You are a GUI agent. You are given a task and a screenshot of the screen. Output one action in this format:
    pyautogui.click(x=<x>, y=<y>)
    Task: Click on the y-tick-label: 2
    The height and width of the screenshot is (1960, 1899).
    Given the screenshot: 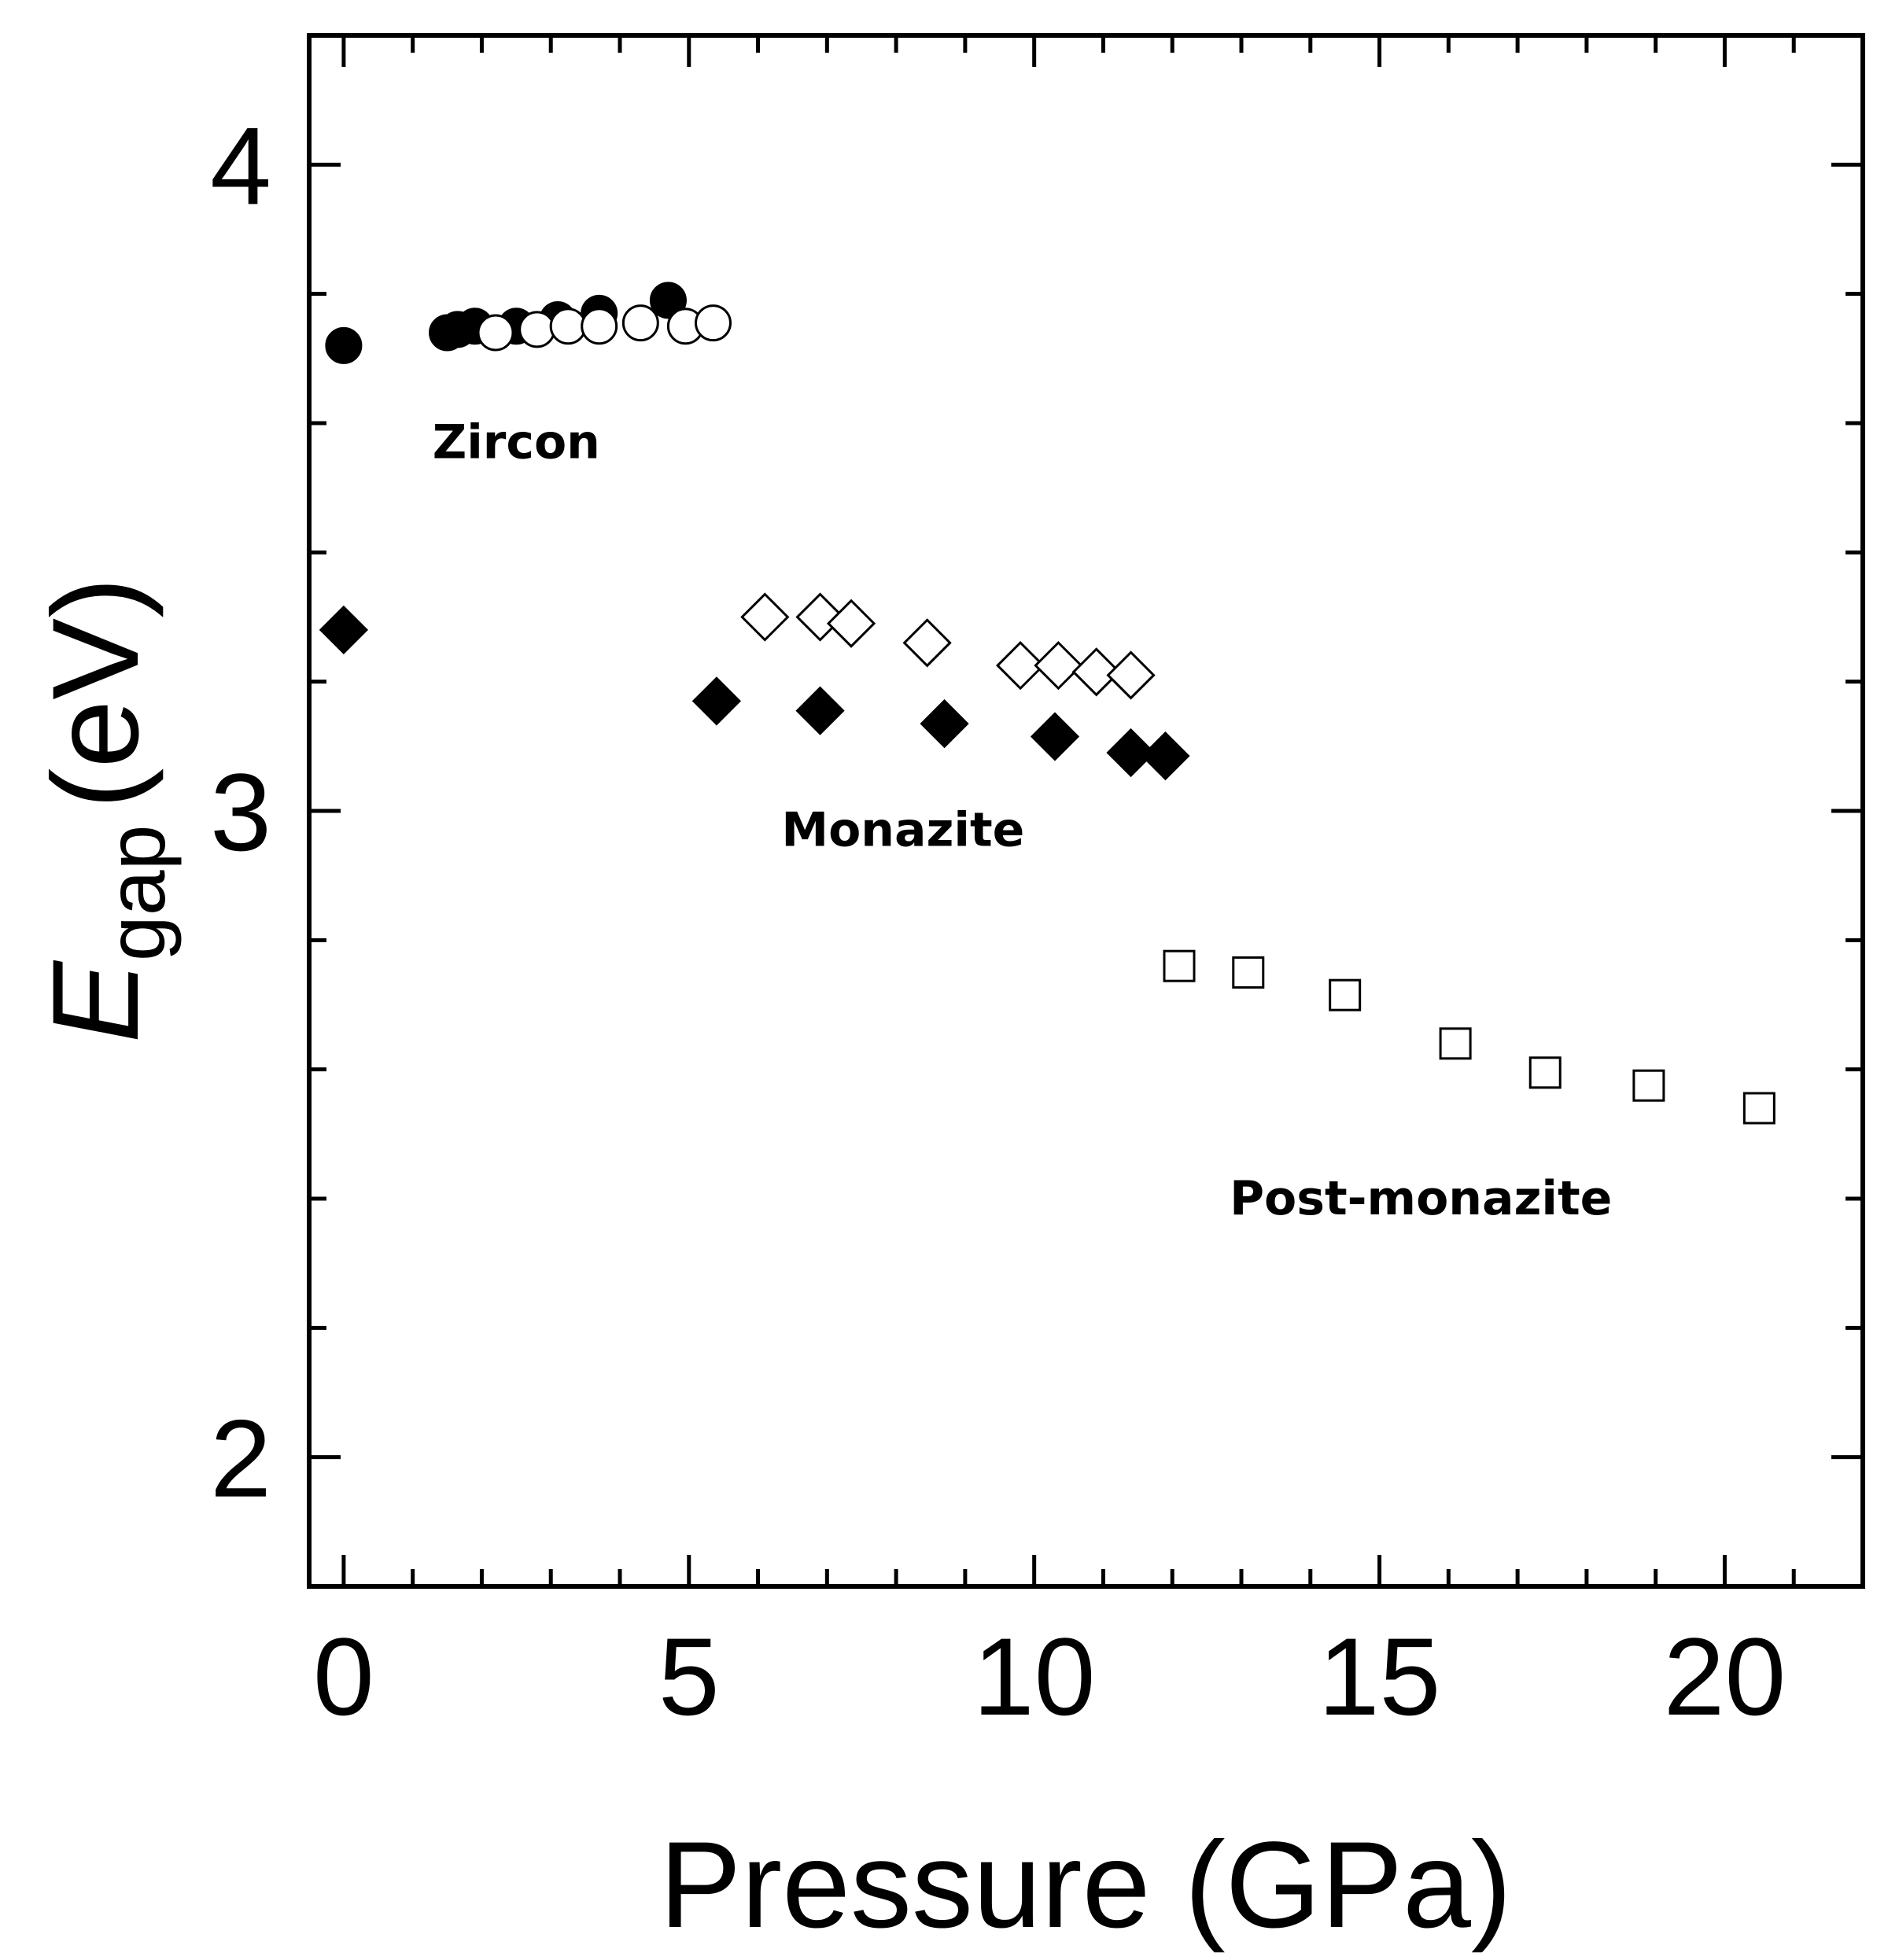 What is the action you would take?
    pyautogui.click(x=240, y=1458)
    